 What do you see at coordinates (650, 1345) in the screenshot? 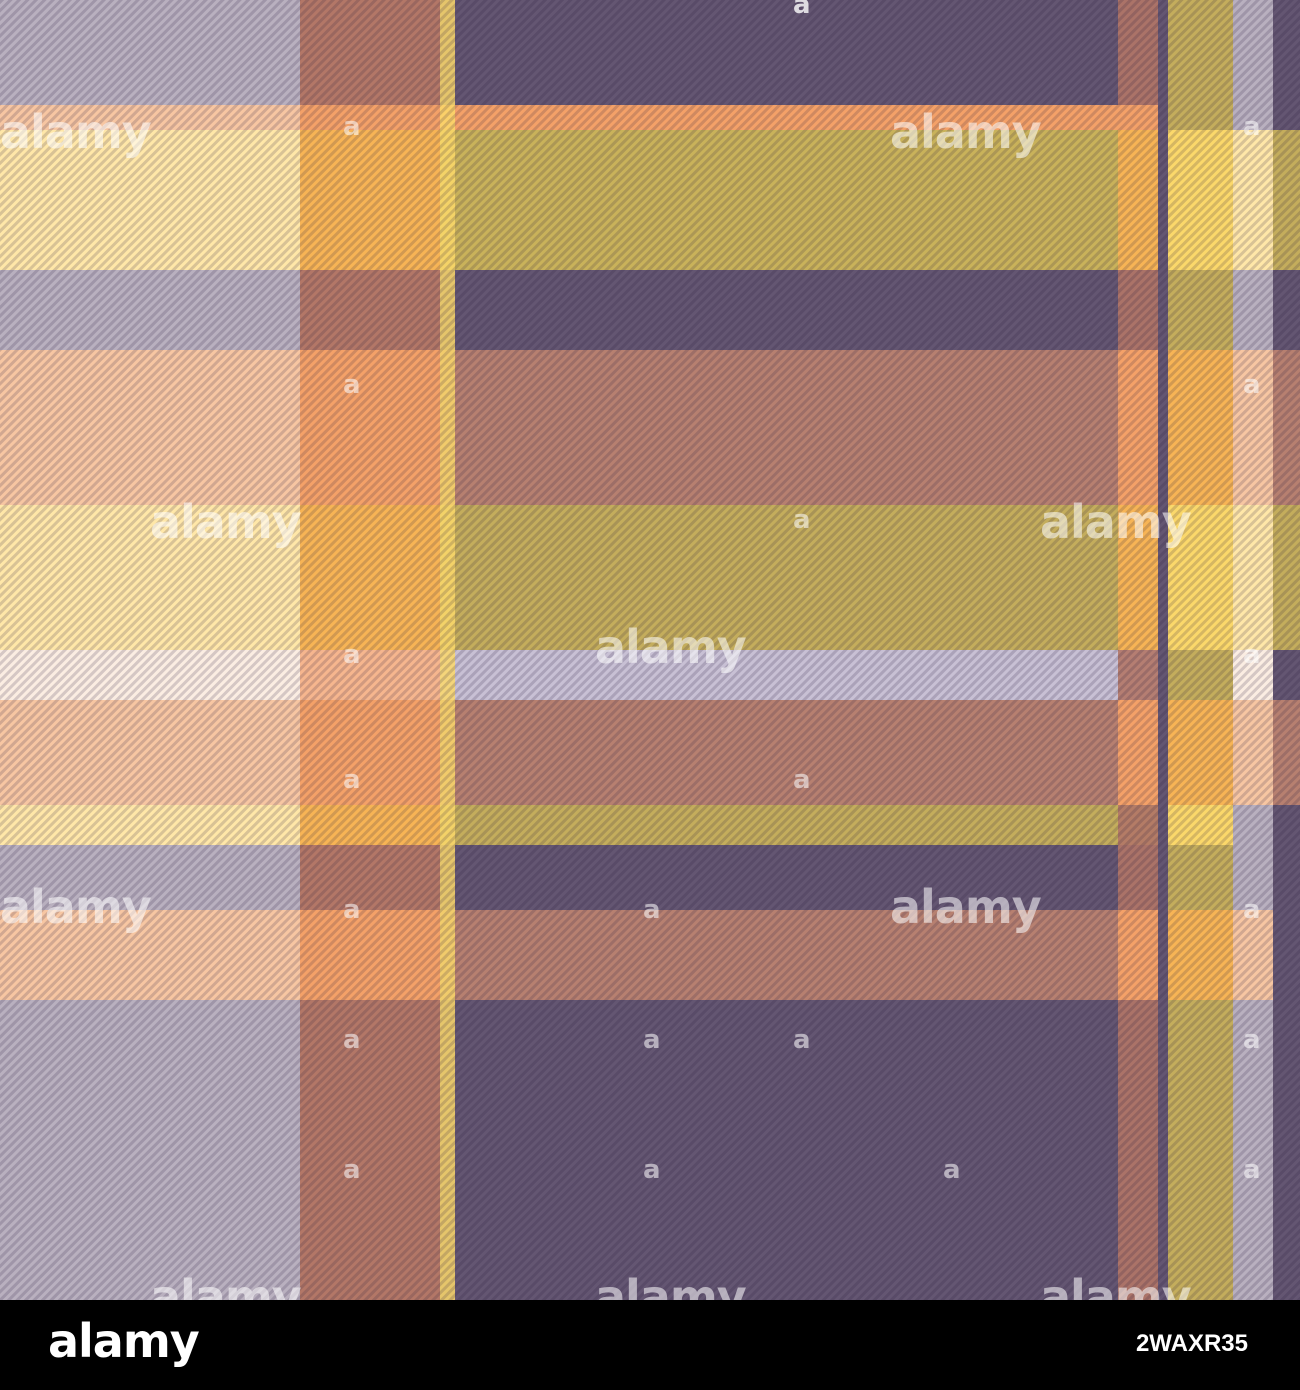
I see `footer-bar: alamy 2WAXR35` at bounding box center [650, 1345].